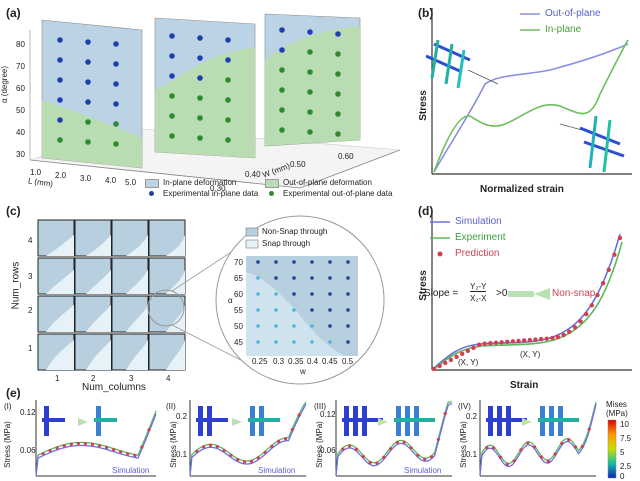 The width and height of the screenshot is (640, 481). Describe the element at coordinates (464, 406) in the screenshot. I see `e-label-4: (IV)` at that location.